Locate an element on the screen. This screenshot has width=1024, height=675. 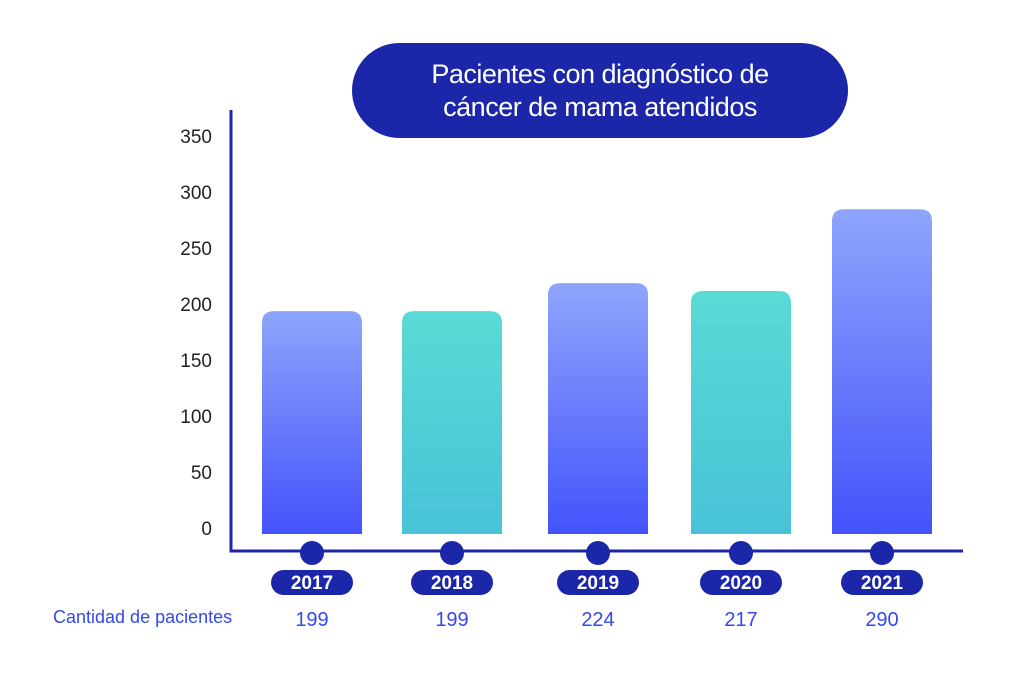
y-tick-label: 250 is located at coordinates (196, 249).